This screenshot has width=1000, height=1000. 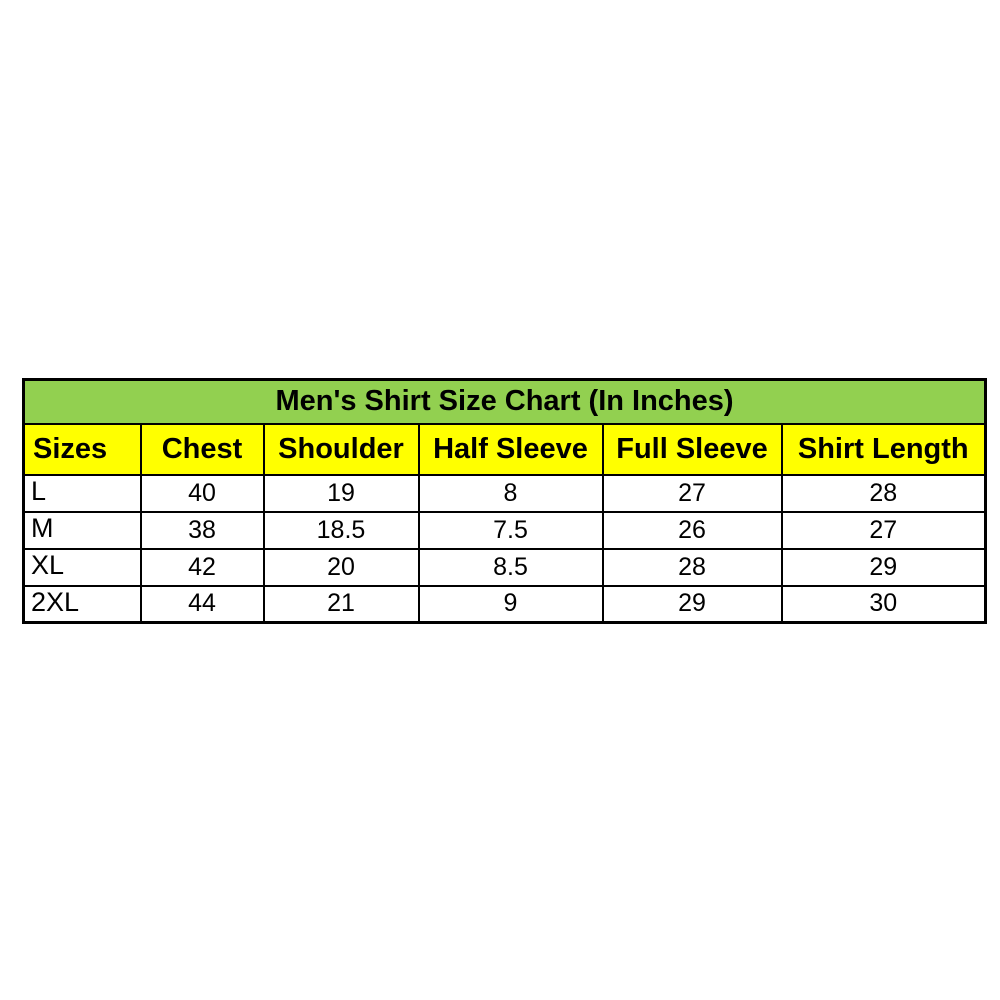 I want to click on chest-value: 42, so click(x=202, y=567).